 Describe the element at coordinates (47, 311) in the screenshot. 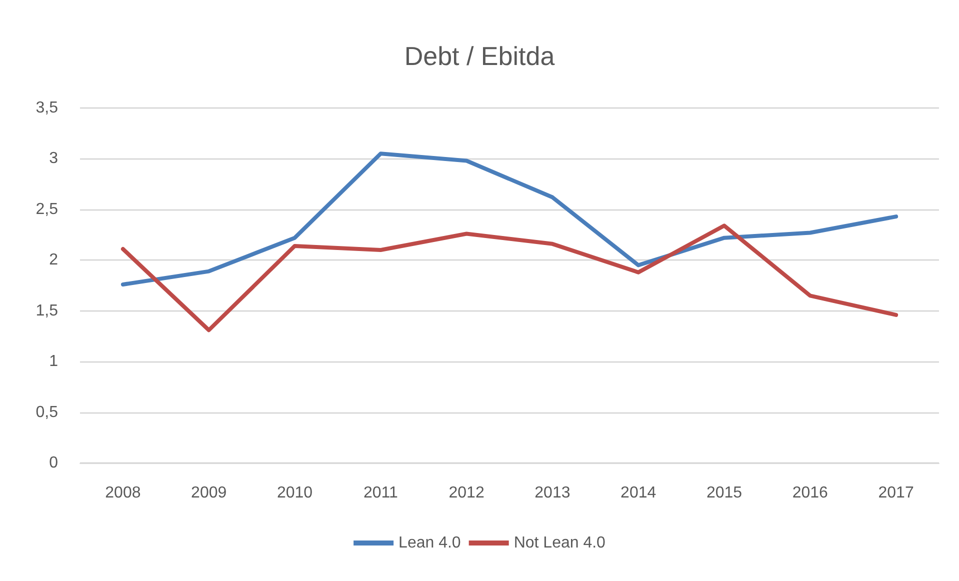

I see `y-tick-label: 1,5` at that location.